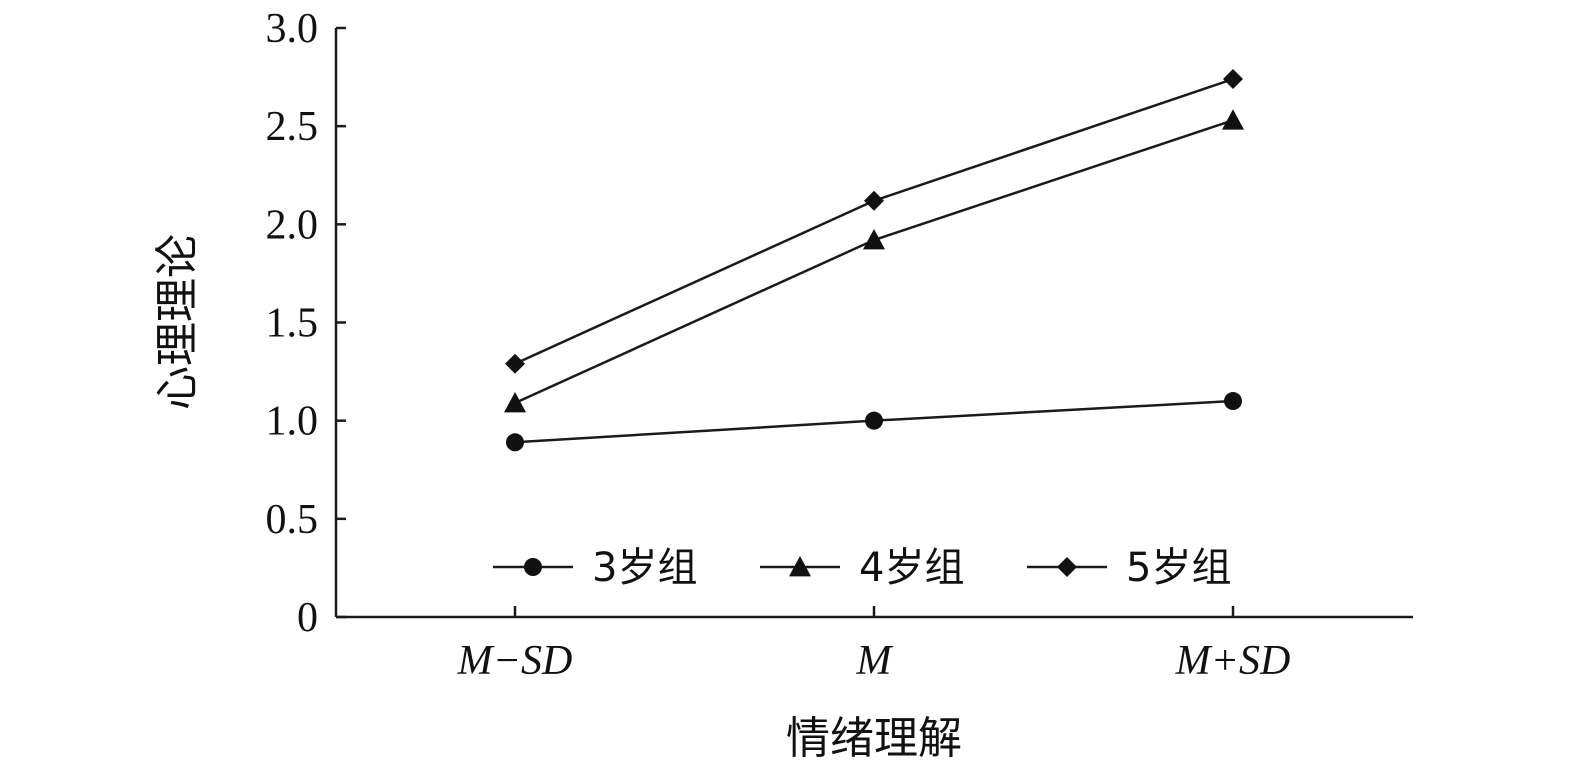 The height and width of the screenshot is (773, 1575). I want to click on y-tick-label: 0, so click(307, 618).